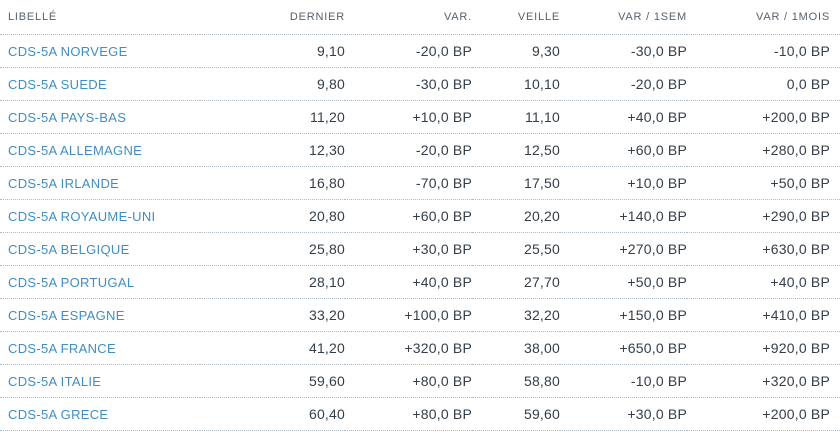 The height and width of the screenshot is (441, 840). Describe the element at coordinates (538, 16) in the screenshot. I see `column-header-veille: VEILLE` at that location.